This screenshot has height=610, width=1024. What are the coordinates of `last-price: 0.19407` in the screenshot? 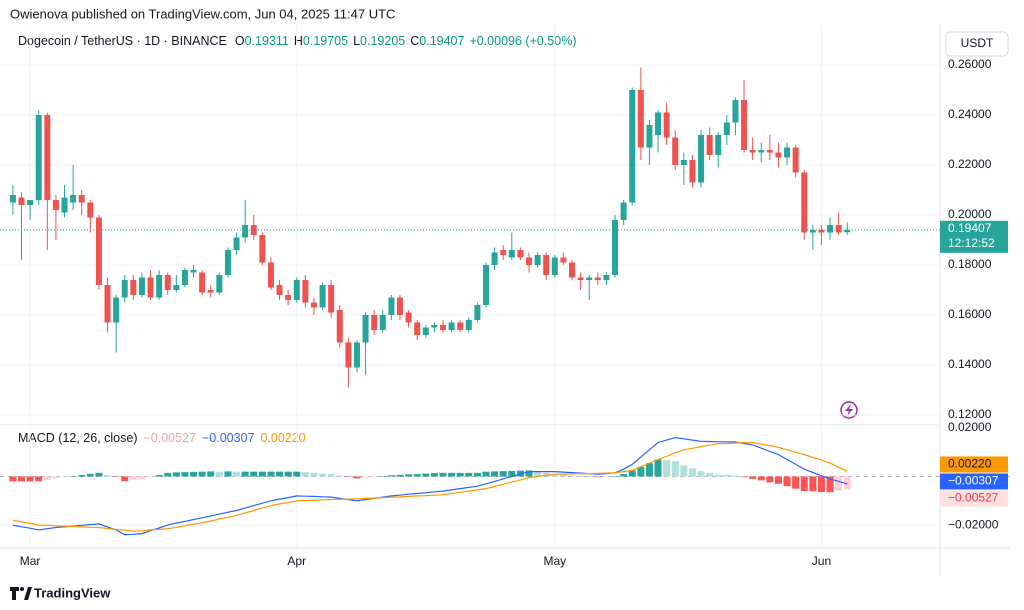 It's located at (970, 228).